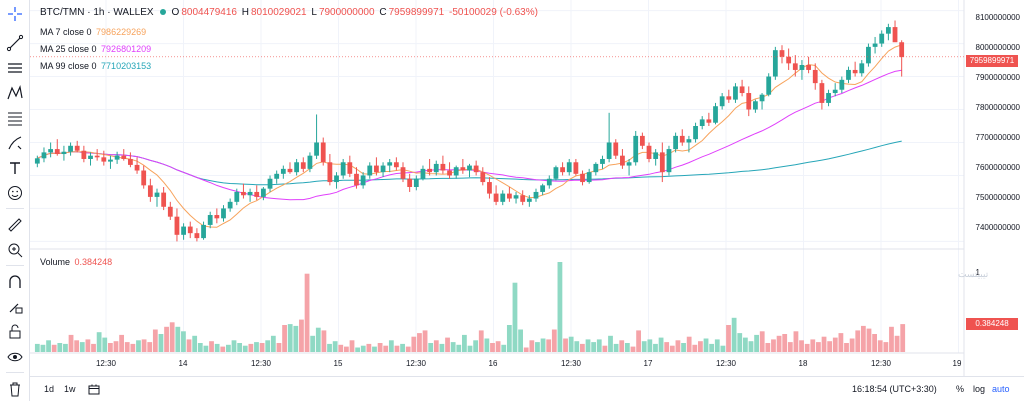  I want to click on trend-line-icon, so click(15, 43).